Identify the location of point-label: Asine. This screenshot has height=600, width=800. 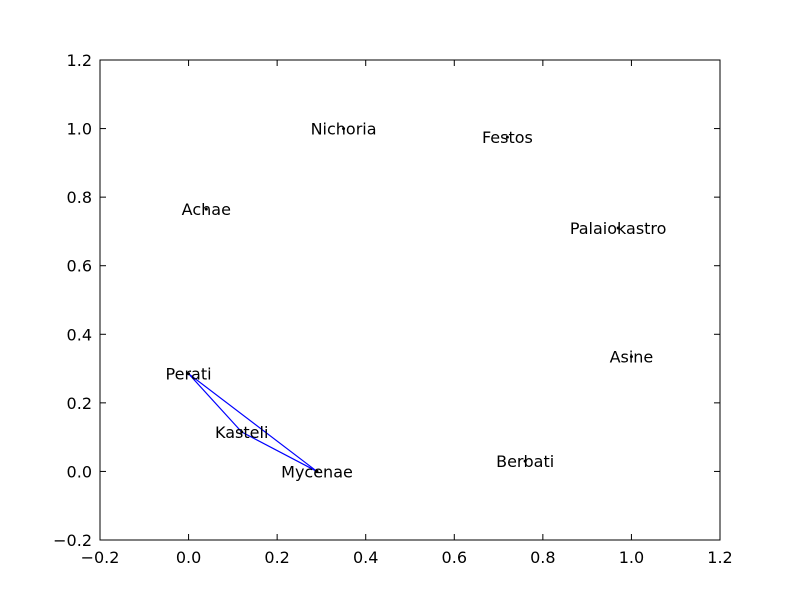
(632, 357).